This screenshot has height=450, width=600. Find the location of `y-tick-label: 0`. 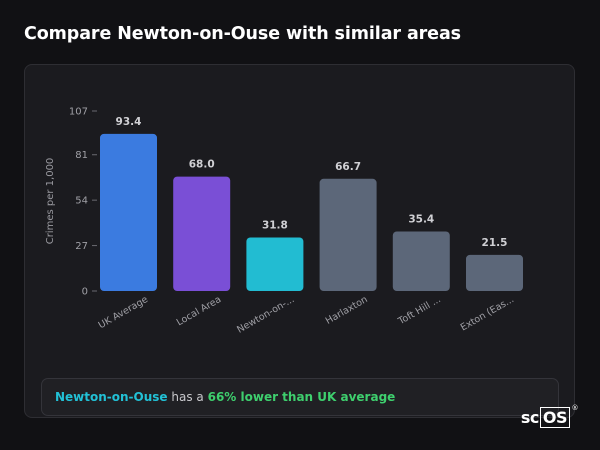

y-tick-label: 0 is located at coordinates (85, 292).